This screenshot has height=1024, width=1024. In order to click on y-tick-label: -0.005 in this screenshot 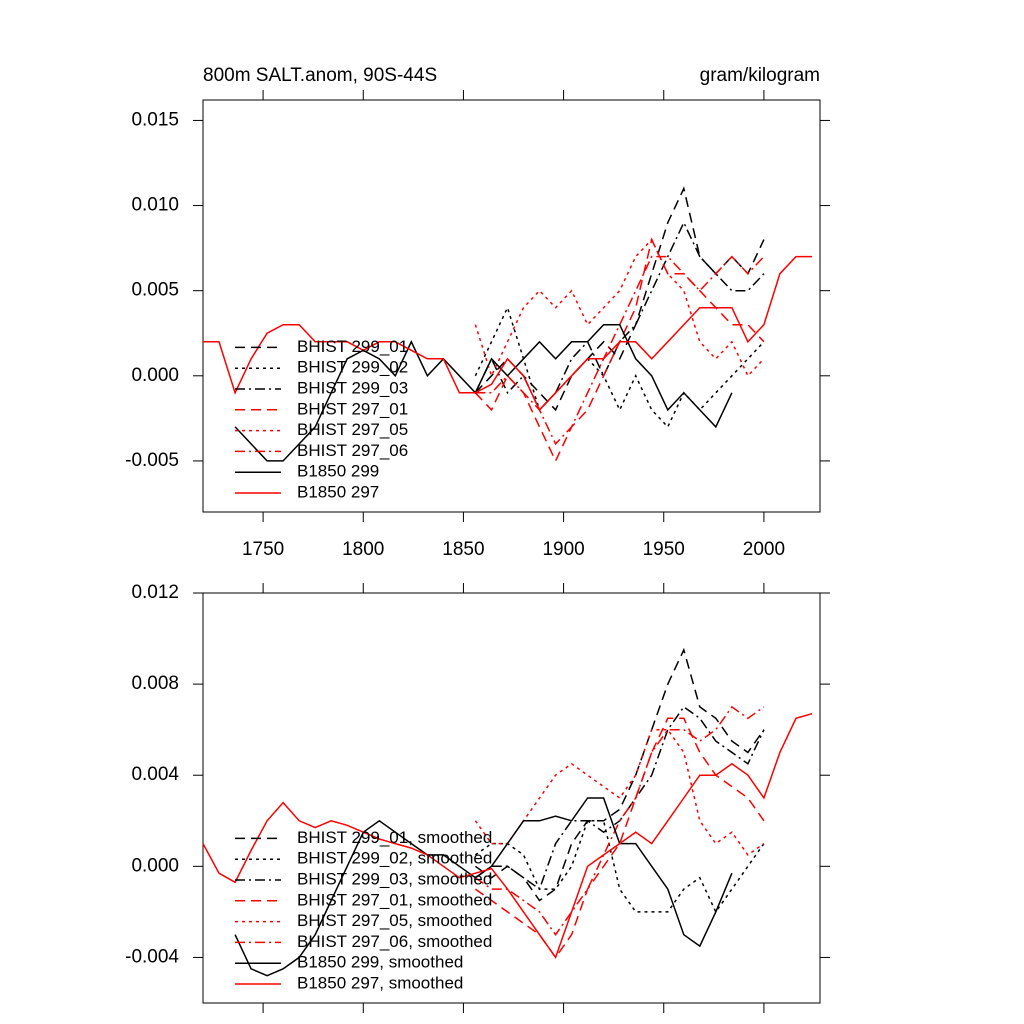, I will do `click(152, 460)`.